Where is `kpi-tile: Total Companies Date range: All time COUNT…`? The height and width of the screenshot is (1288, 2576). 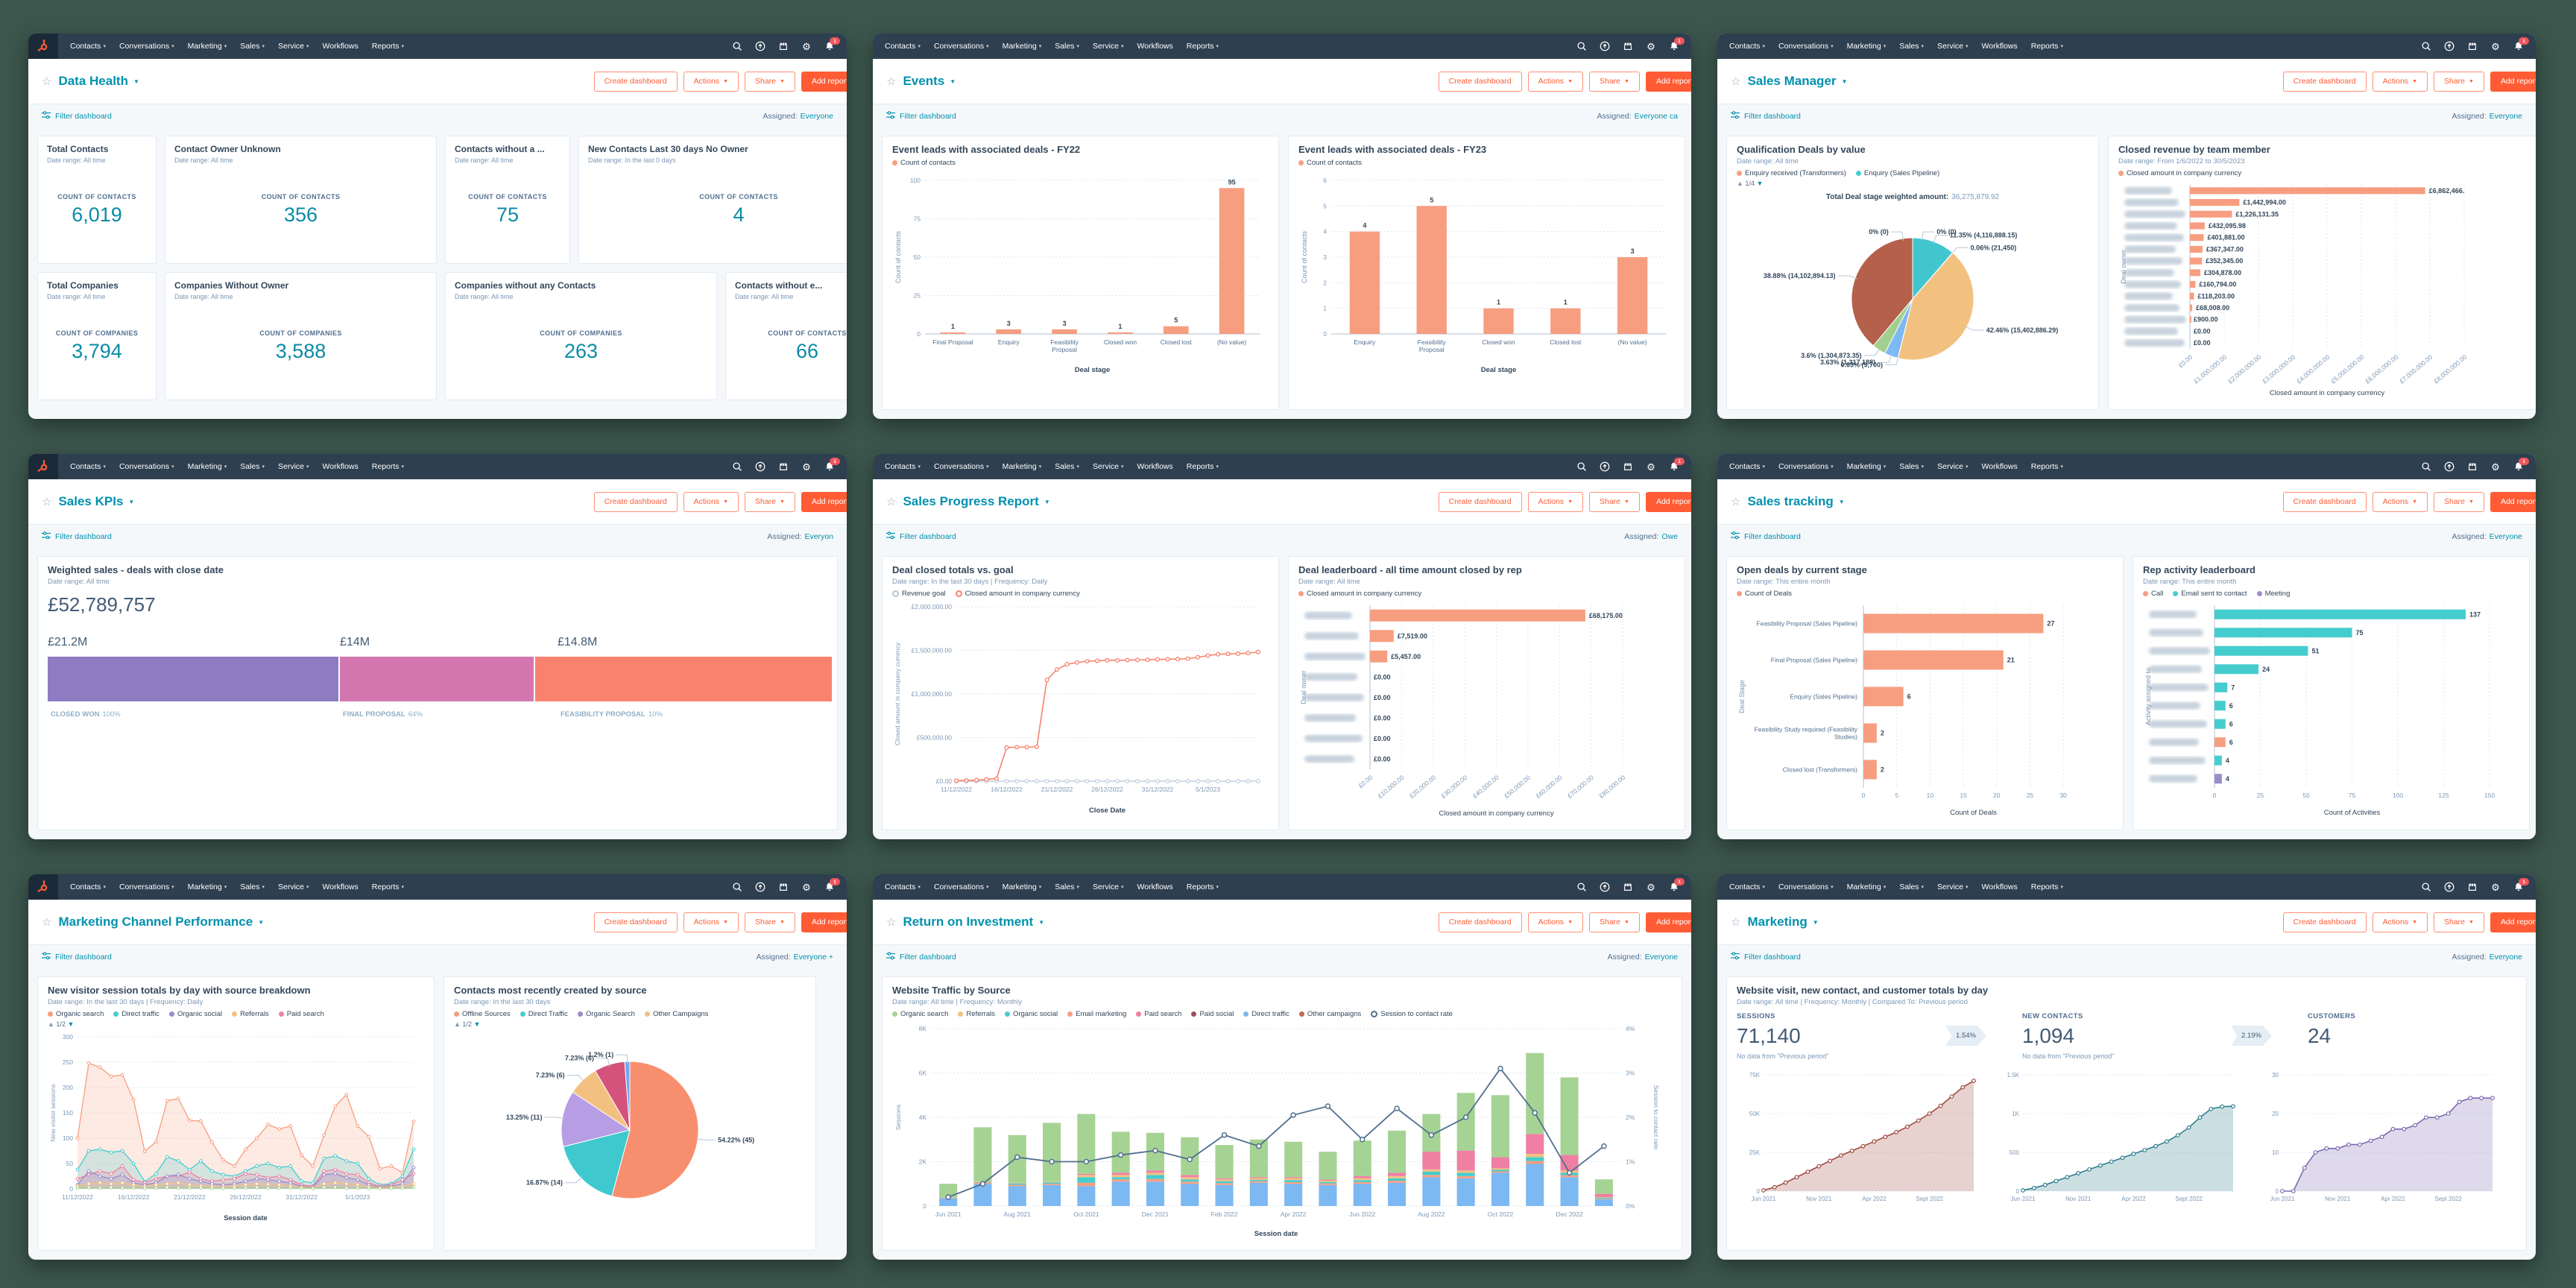 kpi-tile: Total Companies Date range: All time COUNT… is located at coordinates (97, 336).